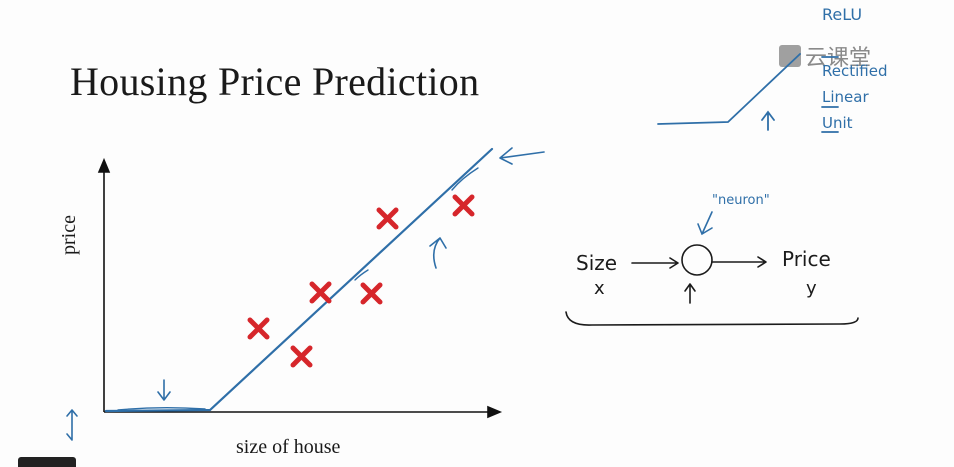 This screenshot has width=954, height=467. I want to click on watermark: 云课堂, so click(825, 56).